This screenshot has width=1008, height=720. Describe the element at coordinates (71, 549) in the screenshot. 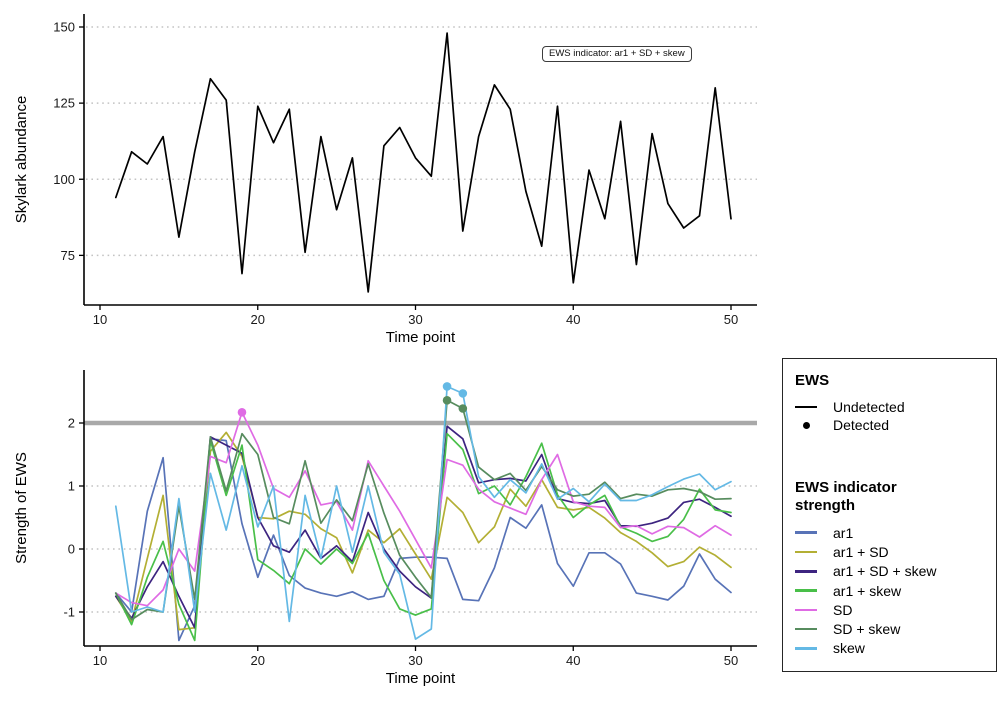

I see `y-tick-label: 0` at that location.